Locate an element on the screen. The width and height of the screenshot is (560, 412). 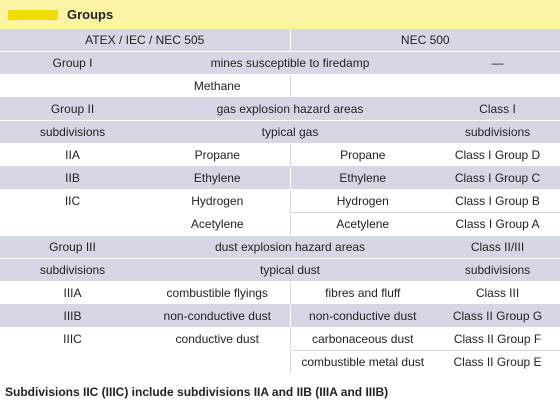
iec-example: combustible flyings is located at coordinates (217, 293).